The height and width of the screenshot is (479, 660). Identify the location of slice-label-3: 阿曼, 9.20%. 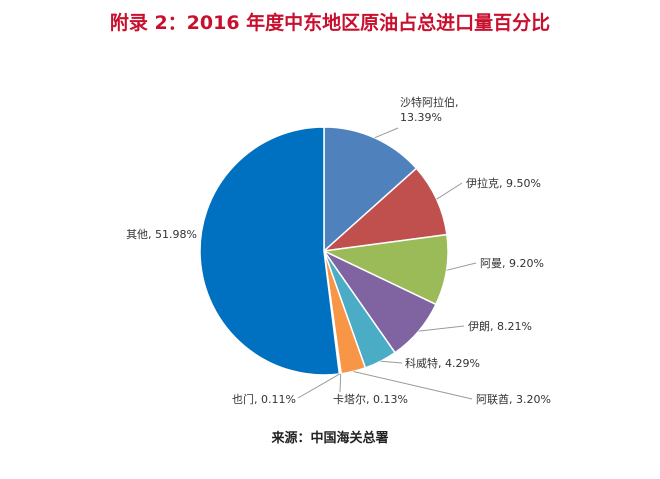
(512, 263).